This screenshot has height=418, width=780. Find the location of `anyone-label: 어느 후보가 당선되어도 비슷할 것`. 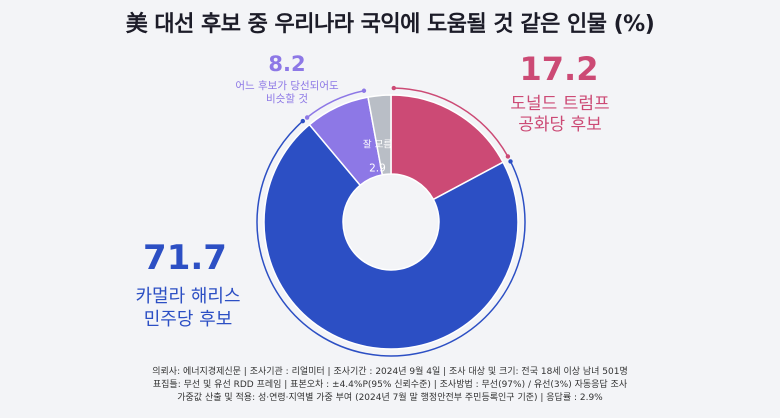

anyone-label: 어느 후보가 당선되어도 비슷할 것 is located at coordinates (287, 93).